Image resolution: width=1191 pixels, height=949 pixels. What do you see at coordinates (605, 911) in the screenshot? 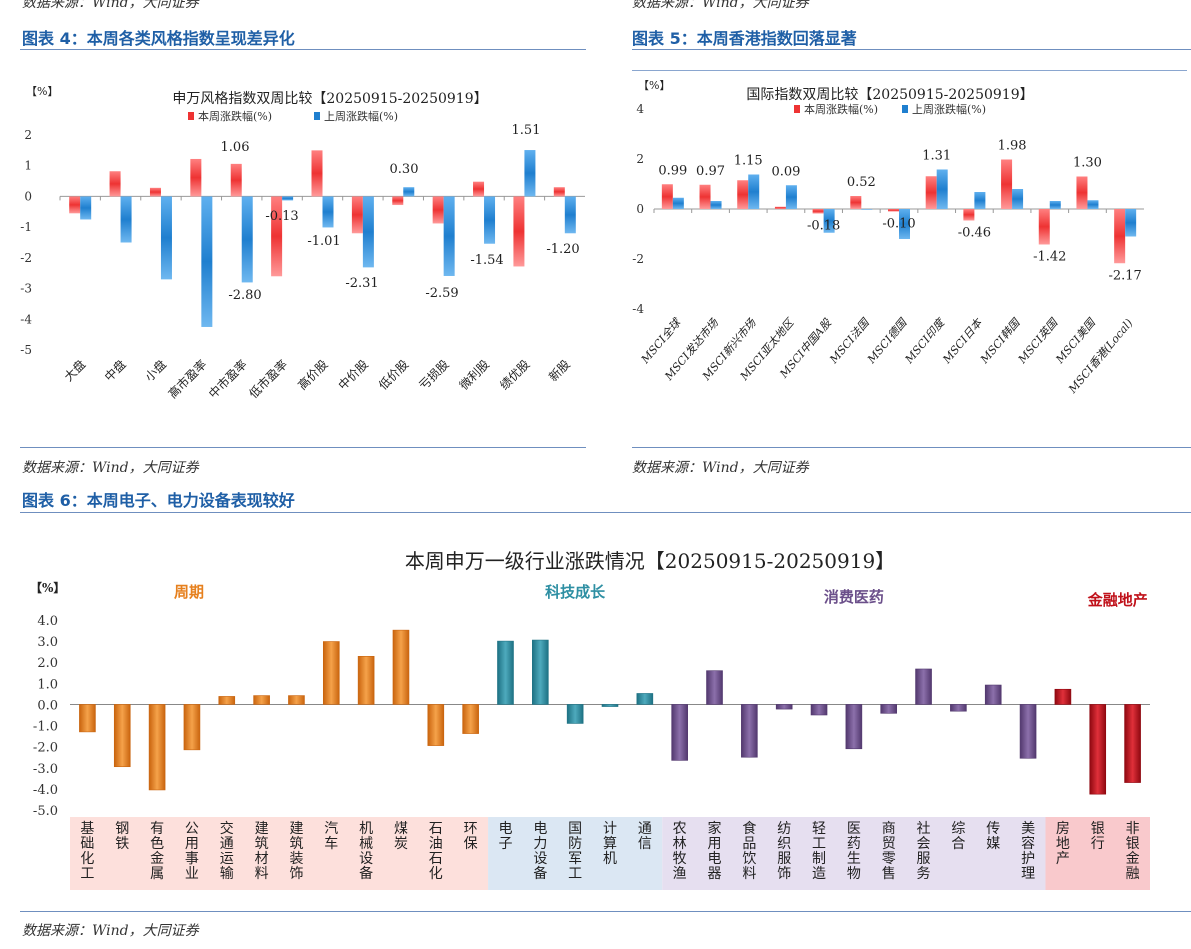
I see `divider-fig6-bottom` at bounding box center [605, 911].